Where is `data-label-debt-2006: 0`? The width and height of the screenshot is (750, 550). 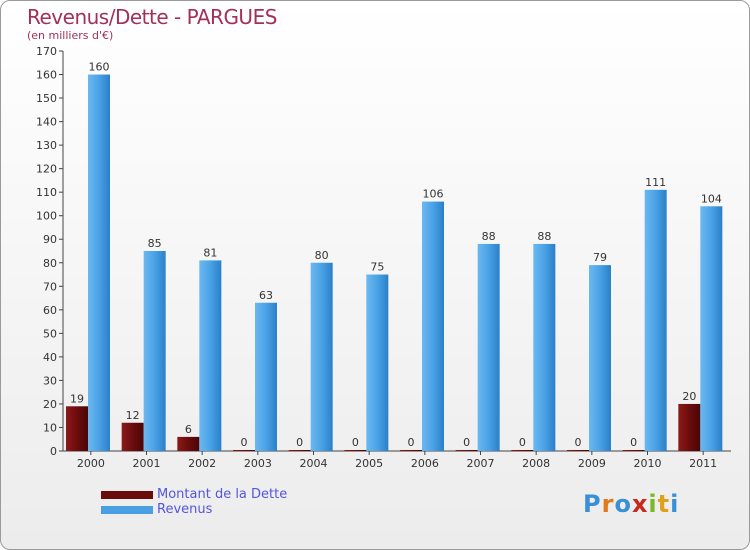 data-label-debt-2006: 0 is located at coordinates (411, 442).